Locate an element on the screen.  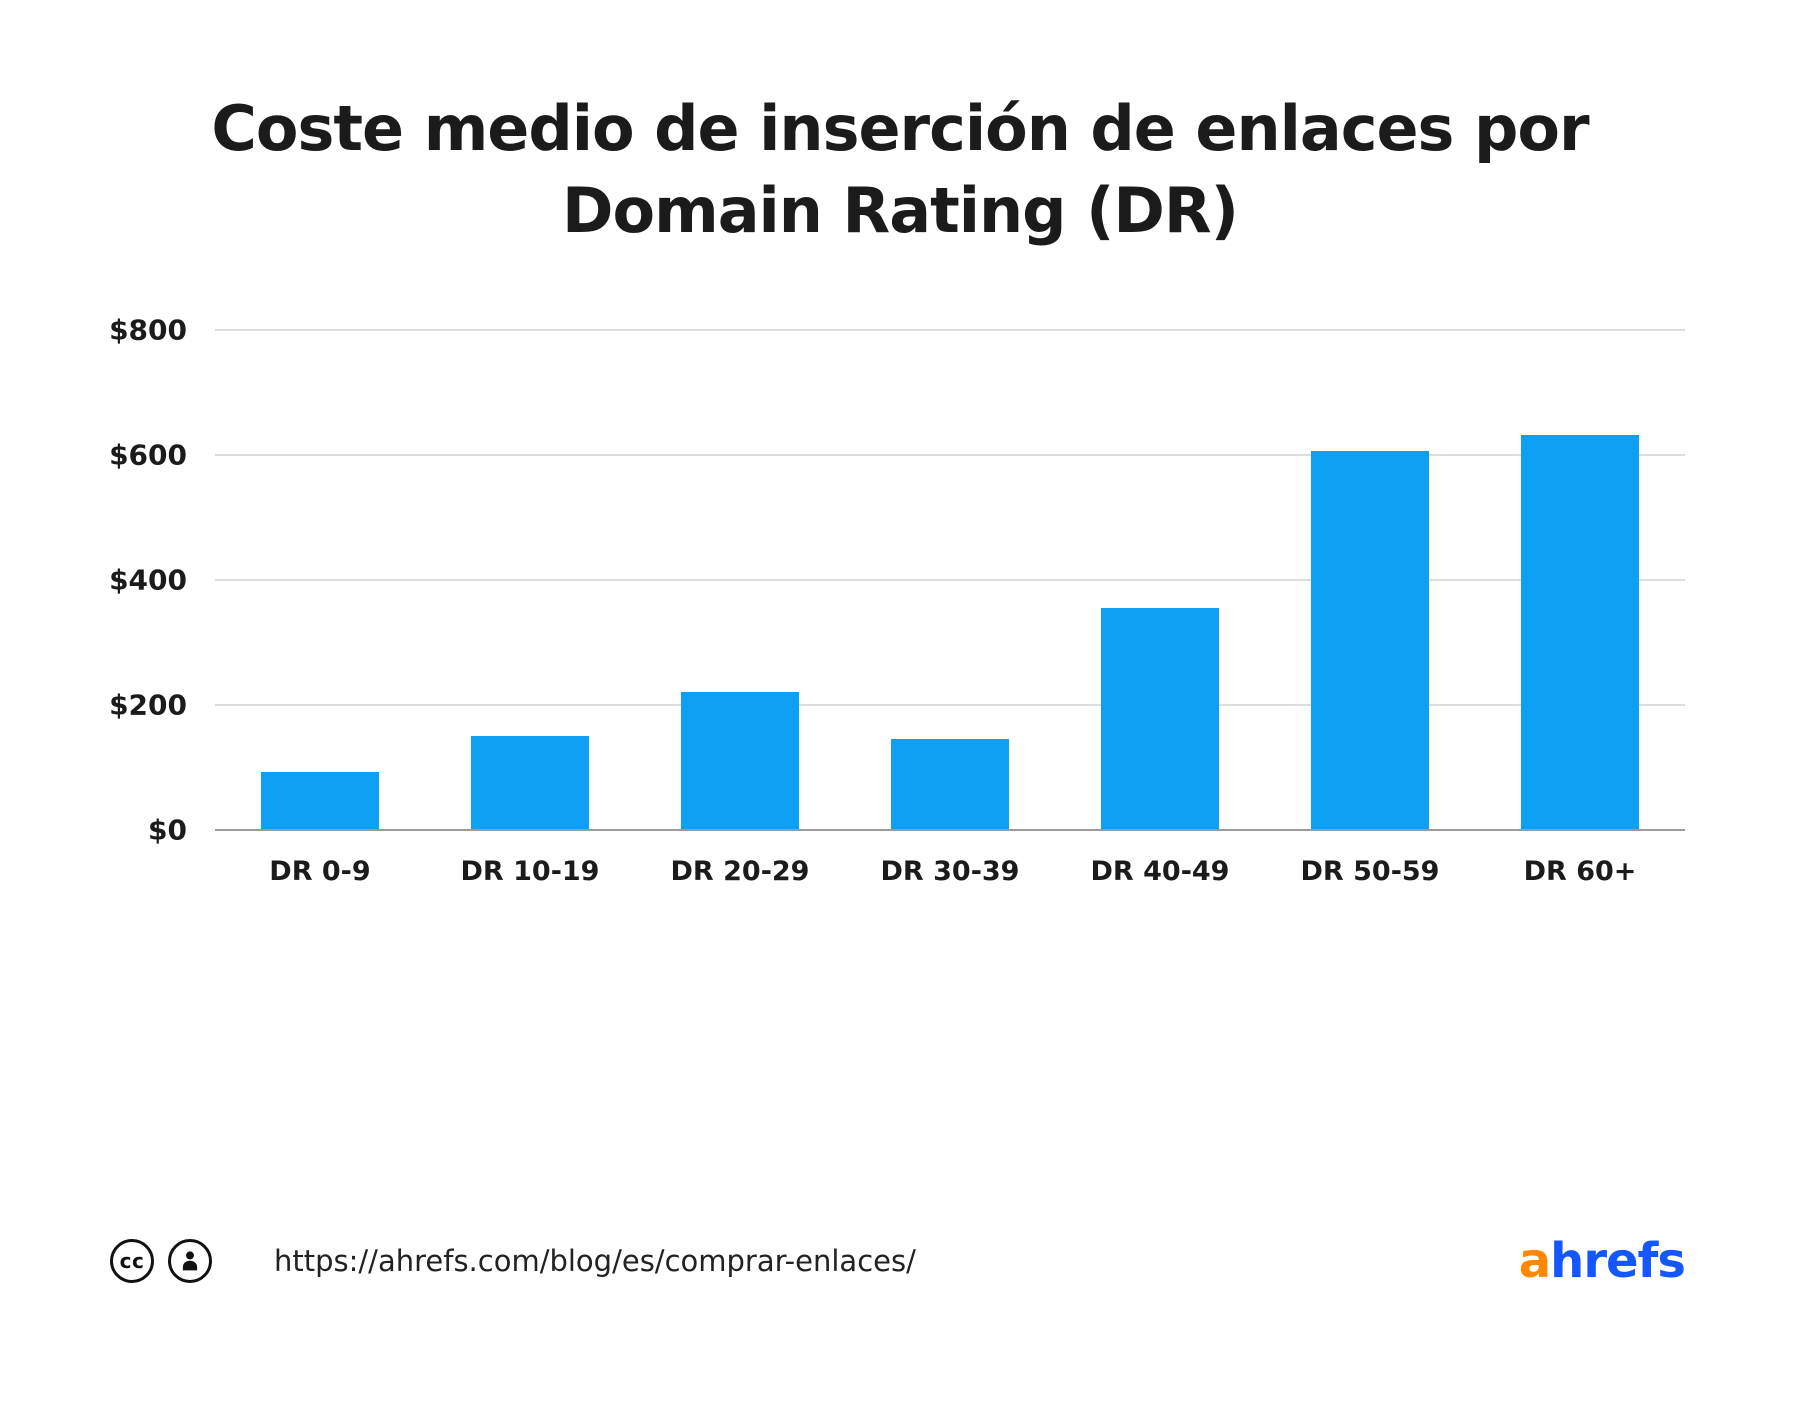
x-tick-label: DR 30-39 is located at coordinates (950, 871).